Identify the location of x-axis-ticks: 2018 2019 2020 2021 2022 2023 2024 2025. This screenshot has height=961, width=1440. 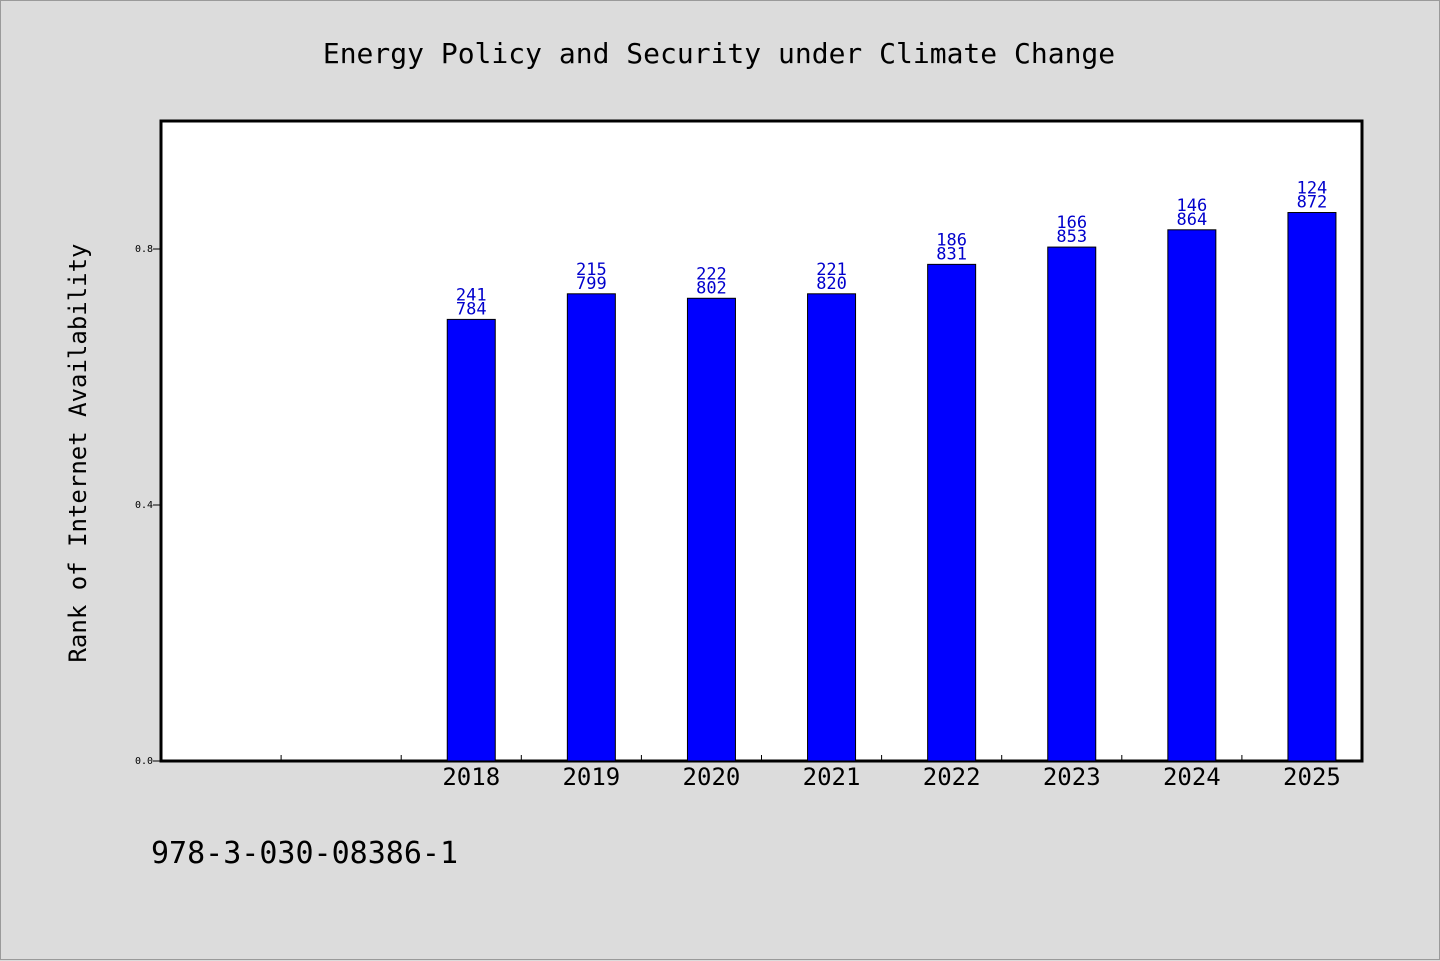
(810, 773).